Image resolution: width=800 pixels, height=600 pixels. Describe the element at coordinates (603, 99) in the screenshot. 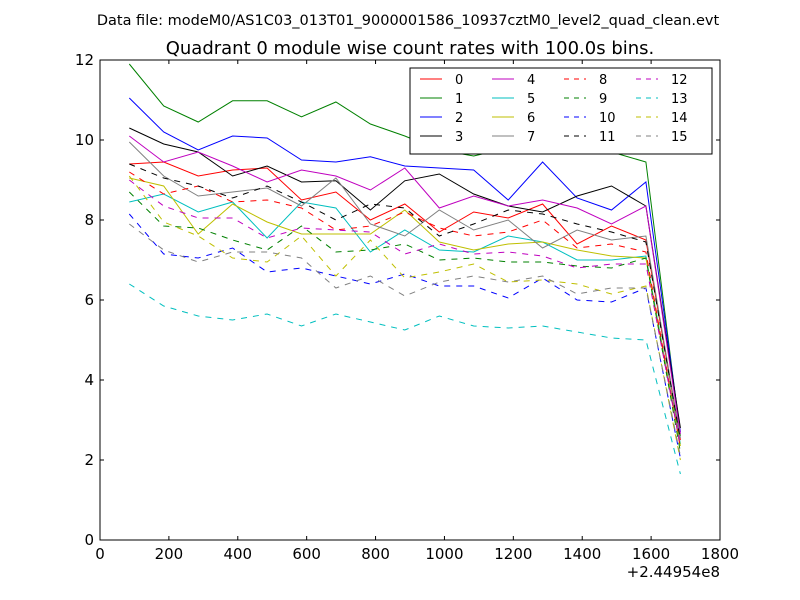

I see `legend-label-9: 9` at that location.